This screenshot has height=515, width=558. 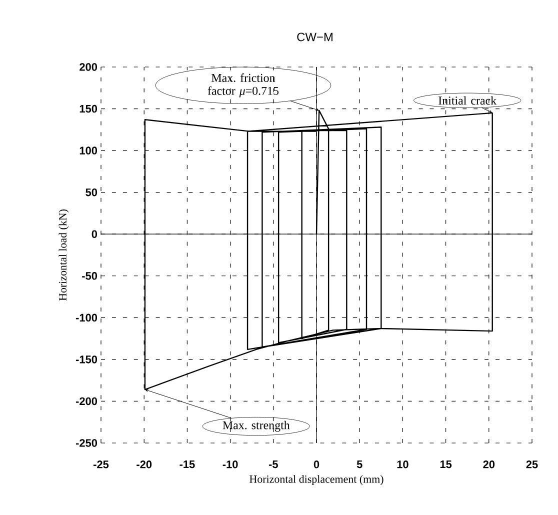 What do you see at coordinates (89, 150) in the screenshot?
I see `y-tick-label: 100` at bounding box center [89, 150].